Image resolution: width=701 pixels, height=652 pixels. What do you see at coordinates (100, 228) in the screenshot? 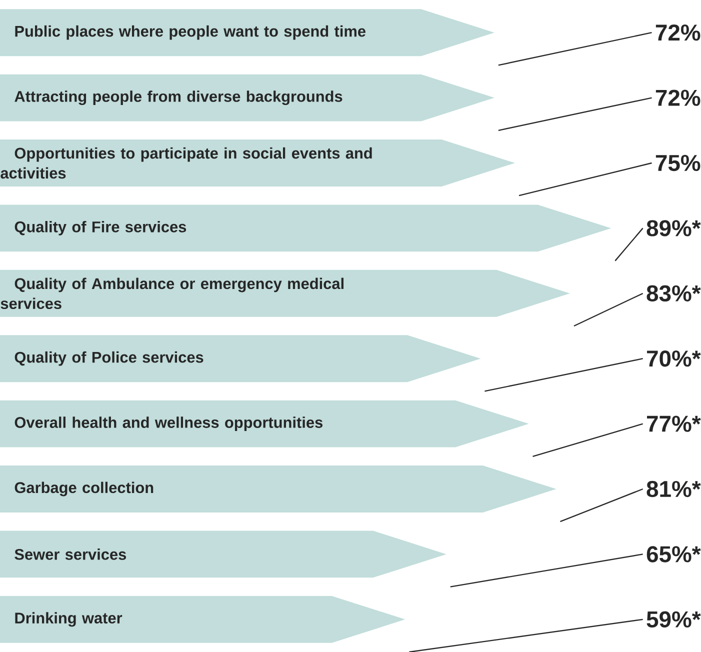
I see `y-tick-label: Quality of Fire services` at bounding box center [100, 228].